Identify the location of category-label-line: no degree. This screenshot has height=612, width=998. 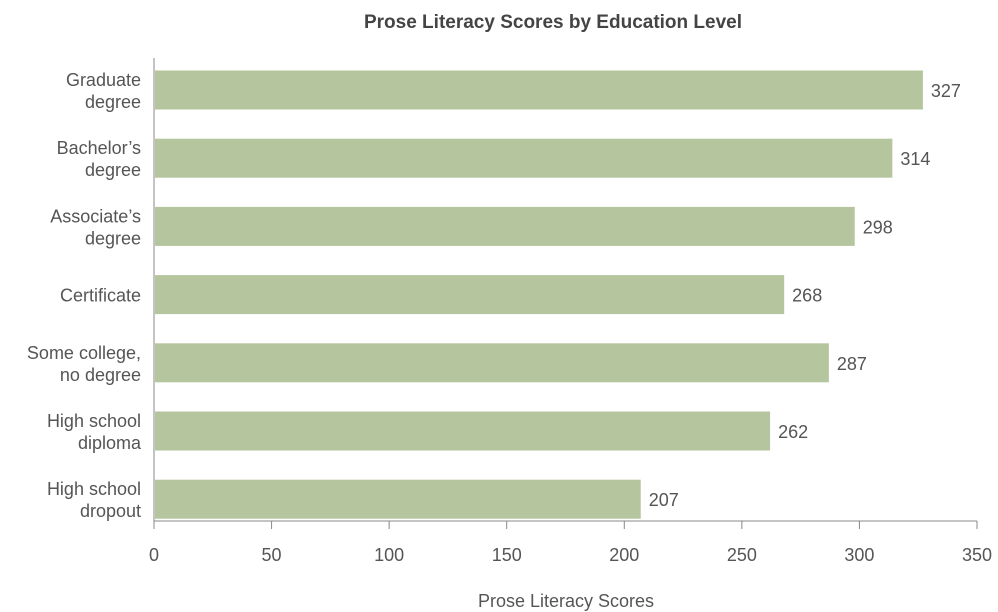
(100, 375).